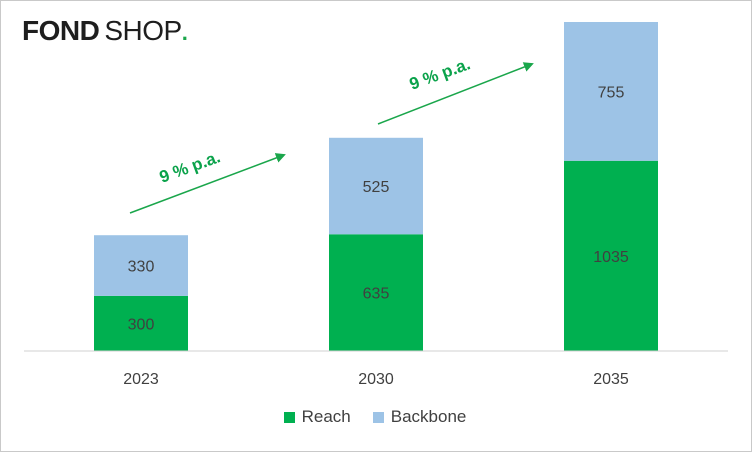  What do you see at coordinates (428, 416) in the screenshot?
I see `legend-label-backbone: Backbone` at bounding box center [428, 416].